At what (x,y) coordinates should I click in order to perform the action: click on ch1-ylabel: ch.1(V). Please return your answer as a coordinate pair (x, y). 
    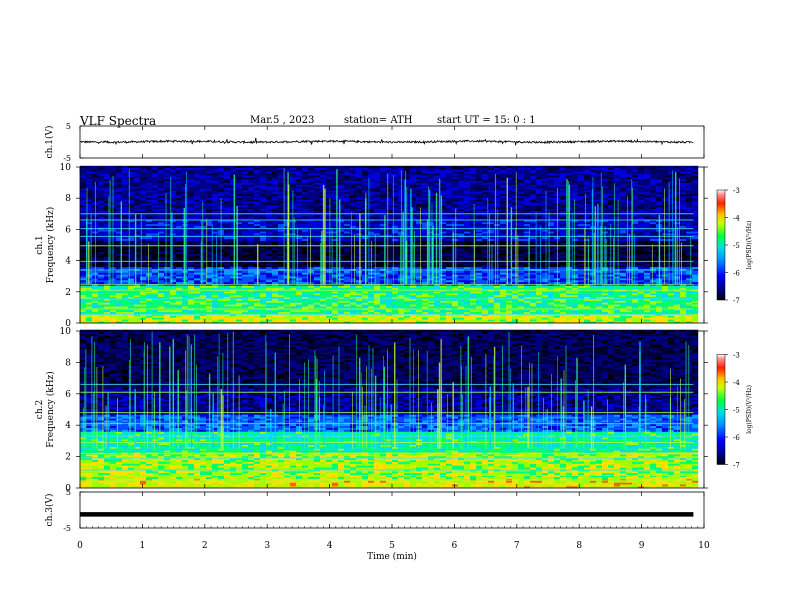
    Looking at the image, I should click on (49, 142).